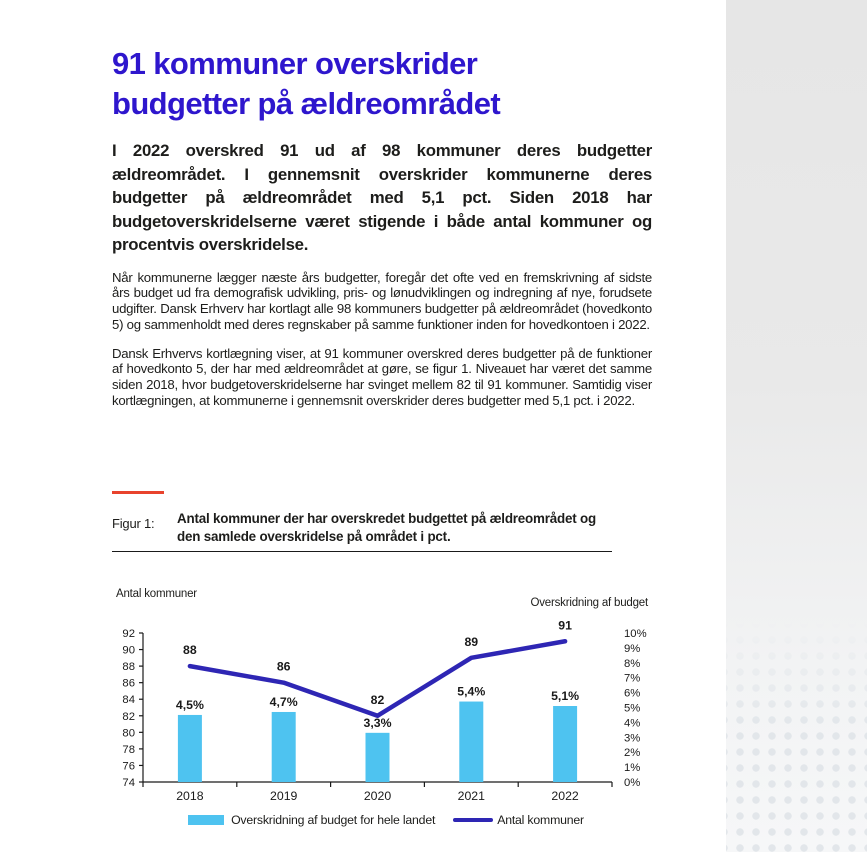 Image resolution: width=867 pixels, height=852 pixels. What do you see at coordinates (472, 796) in the screenshot?
I see `x-axis-category-label: 2021` at bounding box center [472, 796].